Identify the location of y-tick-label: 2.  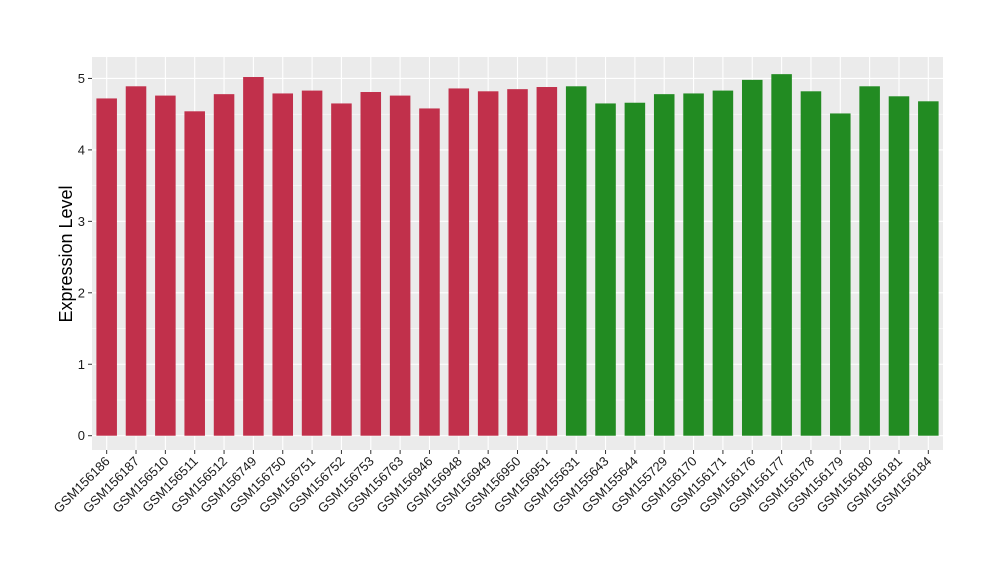
(81, 292).